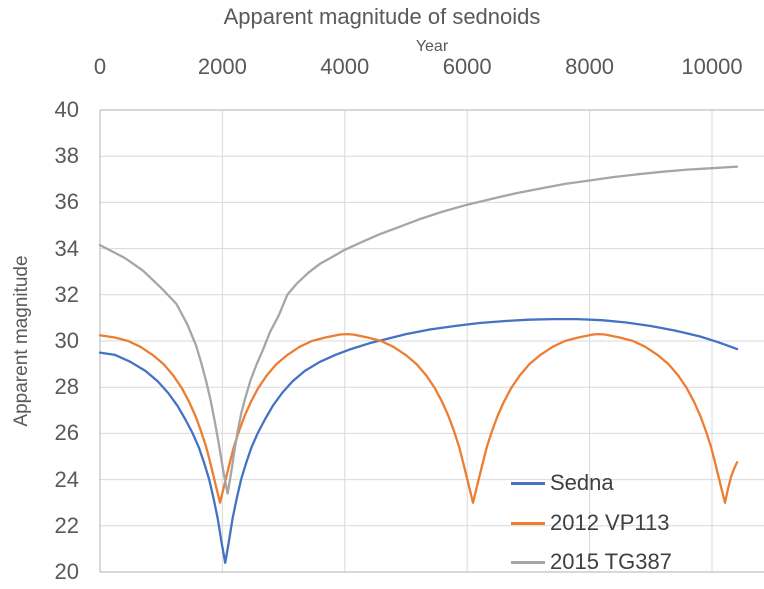 This screenshot has width=764, height=589. I want to click on x-tick-label: 10000, so click(712, 66).